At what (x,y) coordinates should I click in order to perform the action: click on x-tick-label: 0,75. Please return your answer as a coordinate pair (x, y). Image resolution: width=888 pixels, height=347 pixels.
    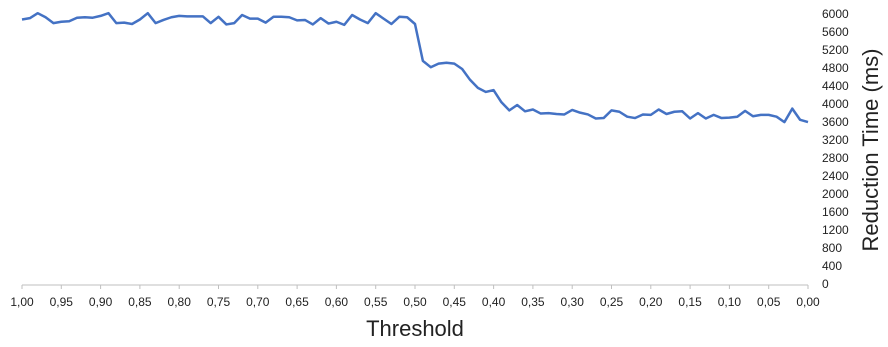
    Looking at the image, I should click on (219, 302).